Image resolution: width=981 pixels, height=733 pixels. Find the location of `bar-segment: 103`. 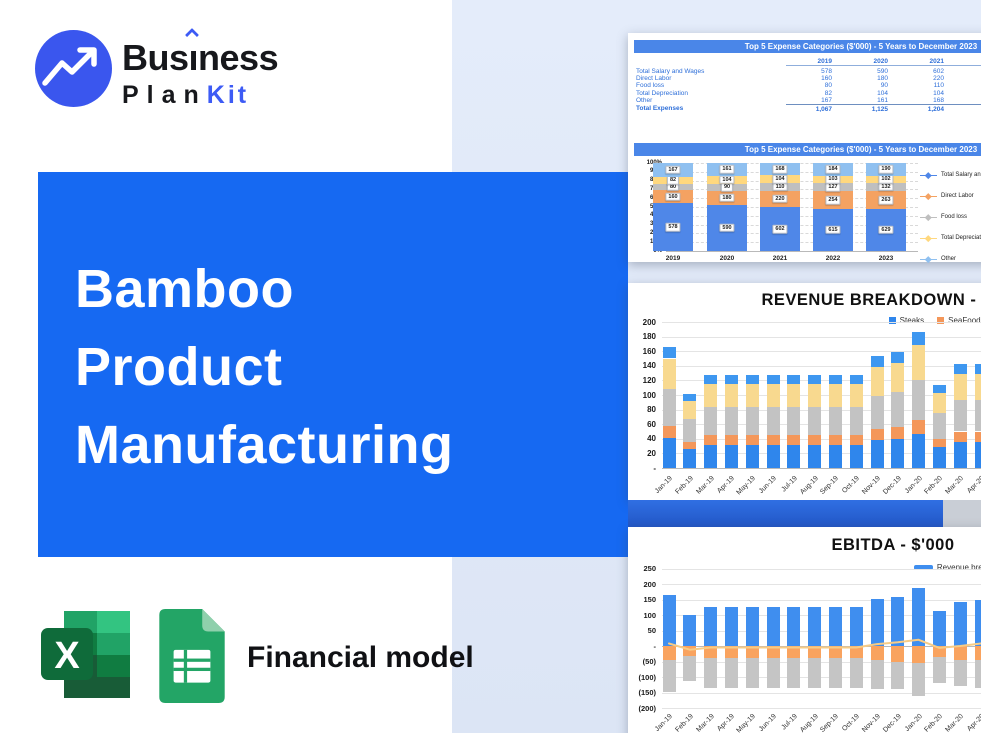

bar-segment: 103 is located at coordinates (833, 179).